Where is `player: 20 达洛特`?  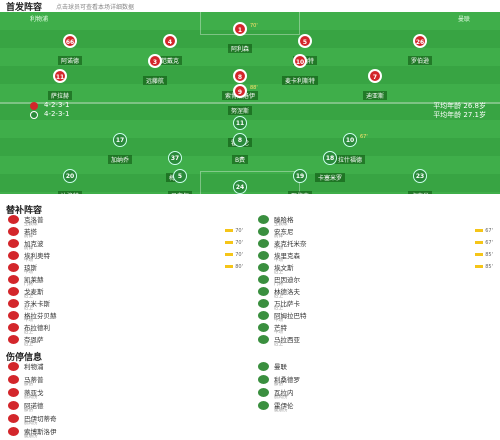
player: 20 达洛特 is located at coordinates (70, 181).